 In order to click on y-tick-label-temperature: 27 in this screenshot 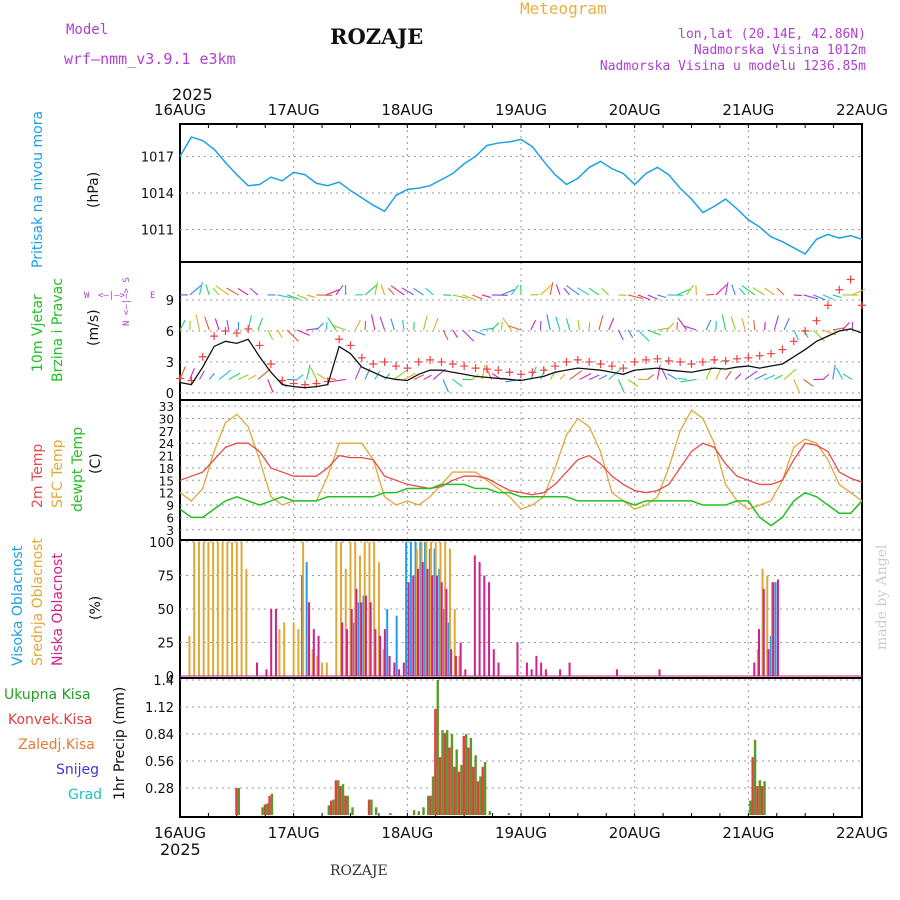, I will do `click(166, 432)`.